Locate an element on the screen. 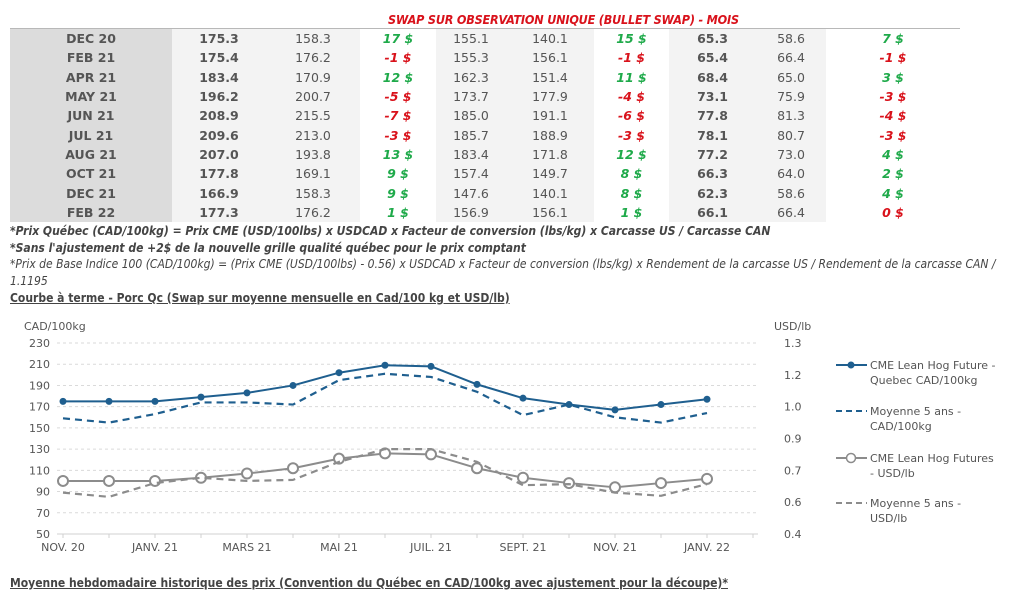 This screenshot has height=597, width=1024. legend-label: Quebec CAD/100kg is located at coordinates (923, 380).